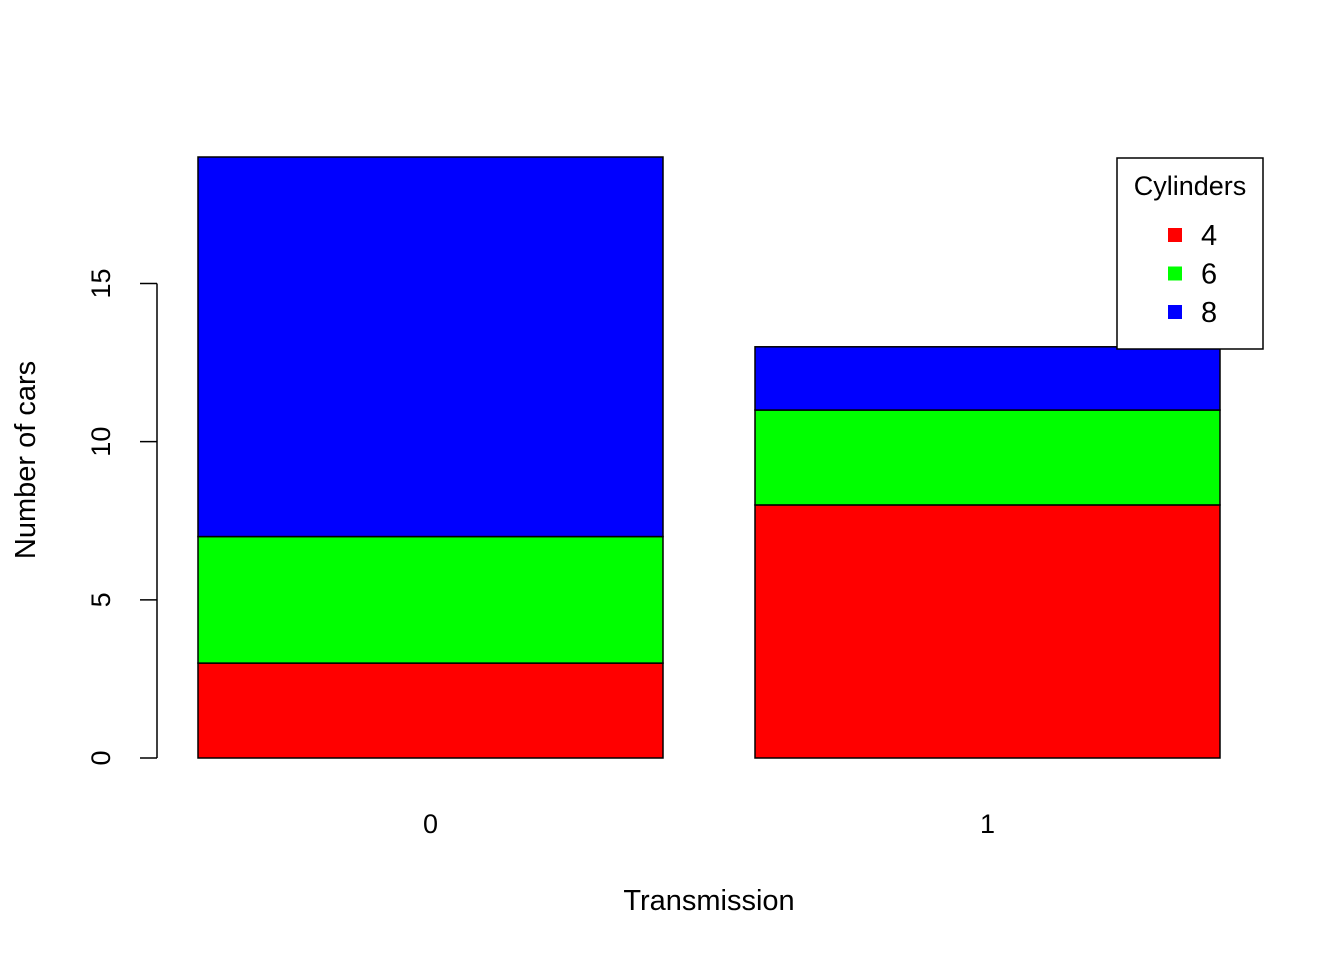  I want to click on legend-box, so click(1190, 253).